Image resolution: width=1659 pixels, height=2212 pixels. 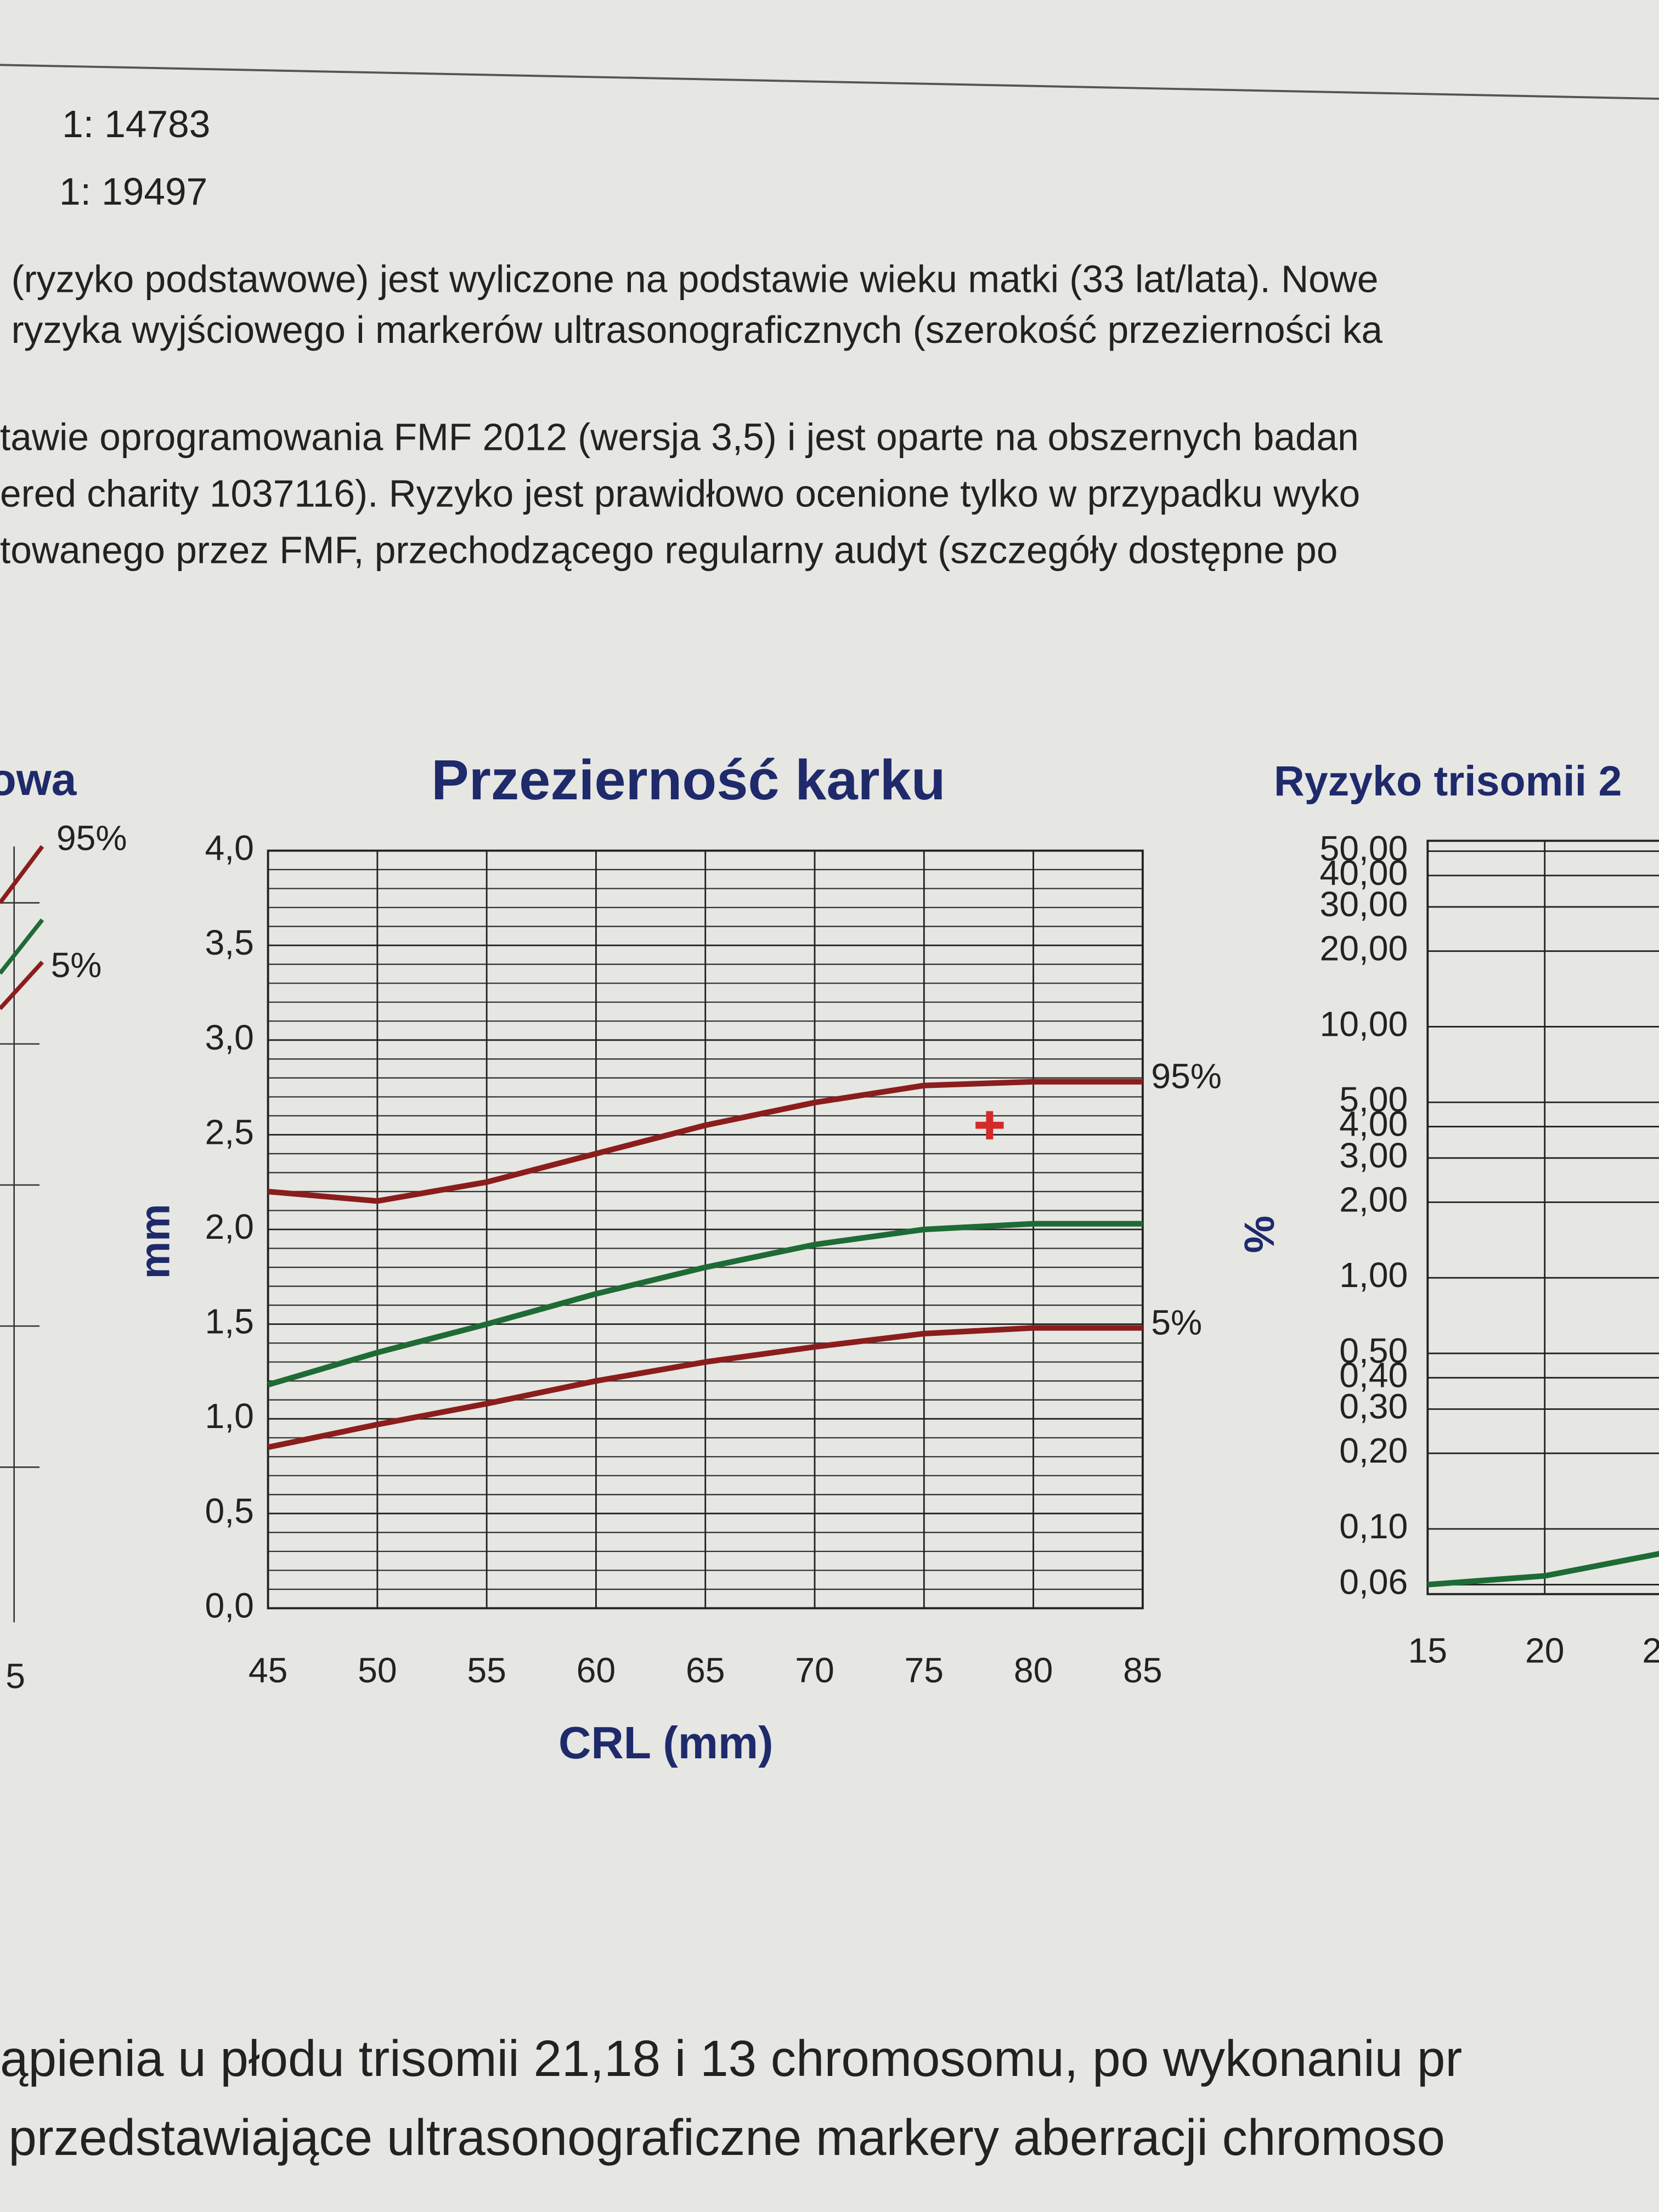 What do you see at coordinates (1373, 1451) in the screenshot?
I see `y-tick-label: 0,20` at bounding box center [1373, 1451].